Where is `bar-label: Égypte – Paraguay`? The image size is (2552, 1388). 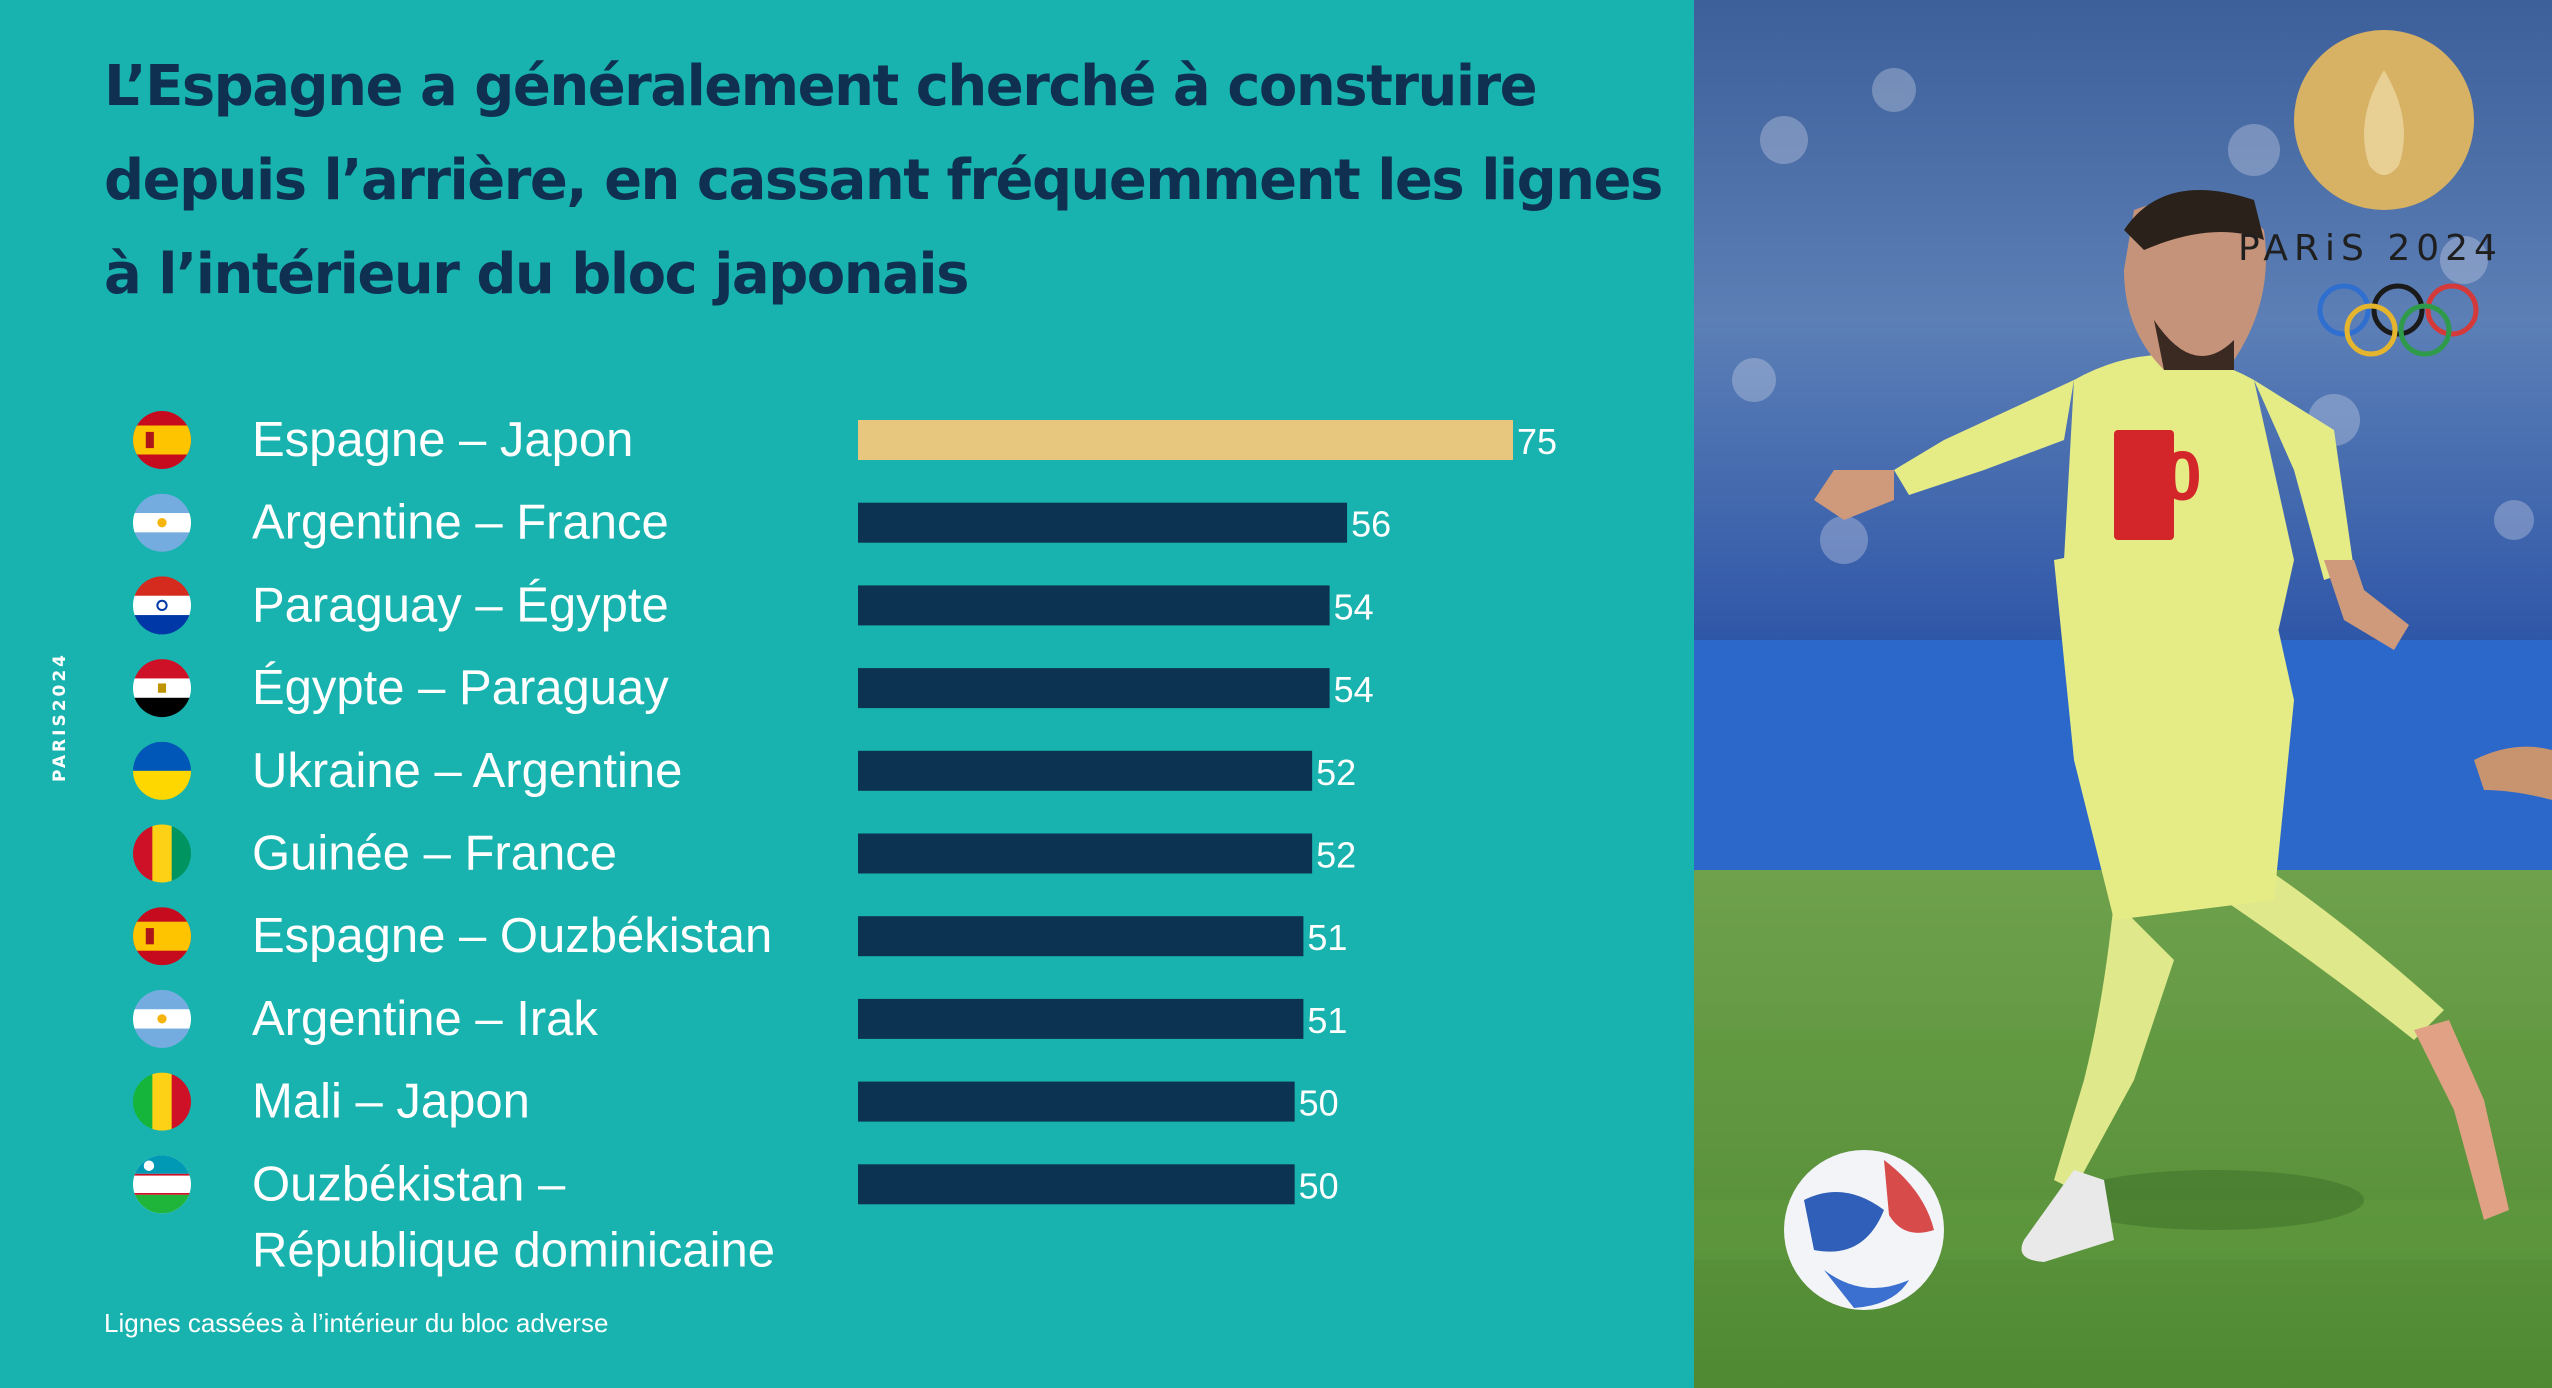 bar-label: Égypte – Paraguay is located at coordinates (460, 688).